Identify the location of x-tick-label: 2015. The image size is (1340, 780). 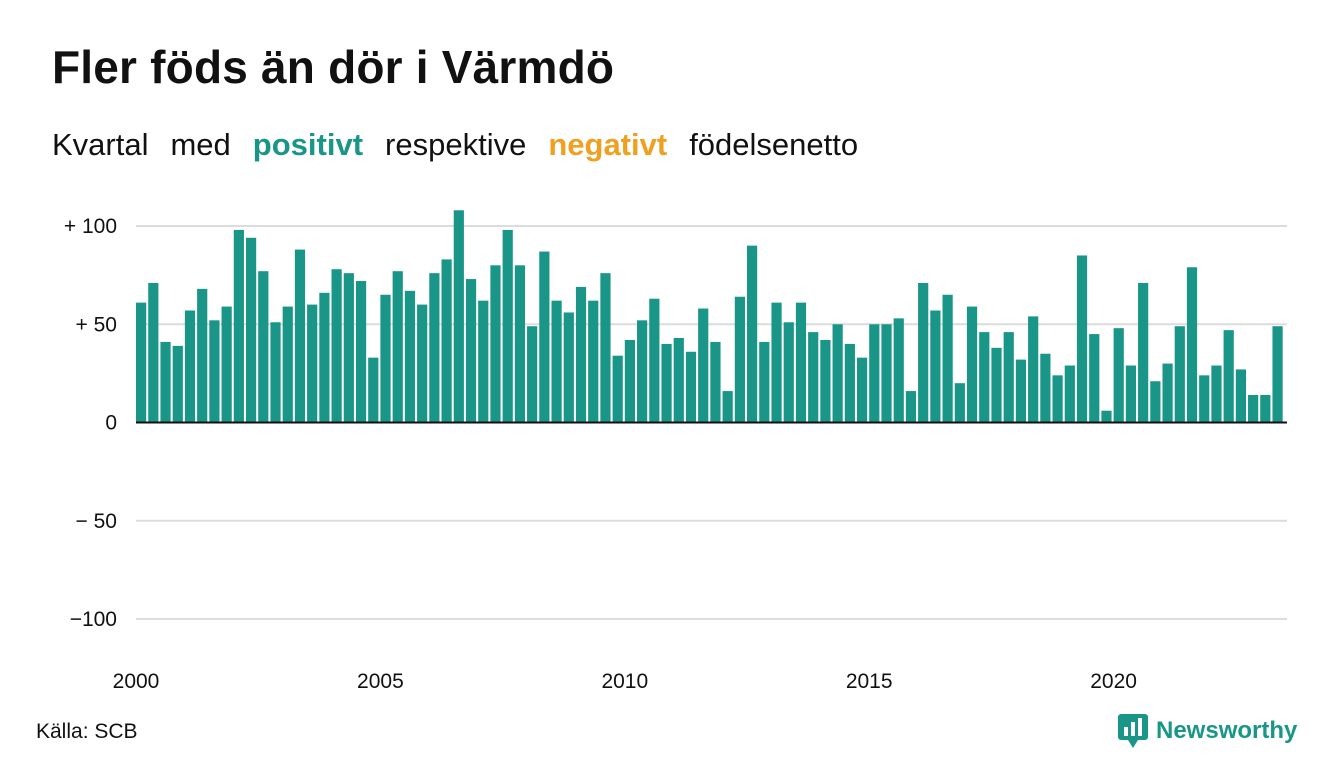
(869, 681).